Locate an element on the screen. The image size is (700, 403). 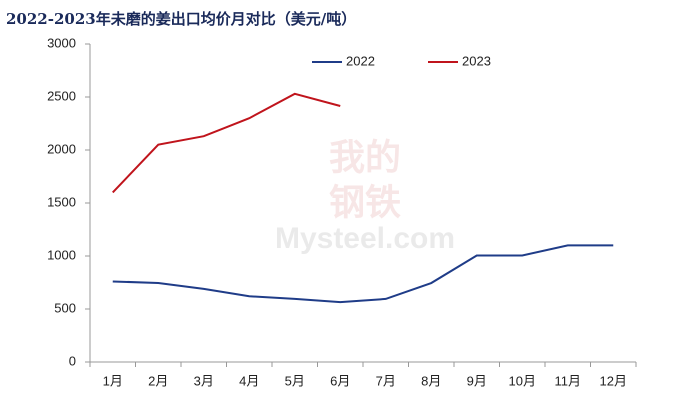
y-tick-label: 2000 is located at coordinates (61, 148).